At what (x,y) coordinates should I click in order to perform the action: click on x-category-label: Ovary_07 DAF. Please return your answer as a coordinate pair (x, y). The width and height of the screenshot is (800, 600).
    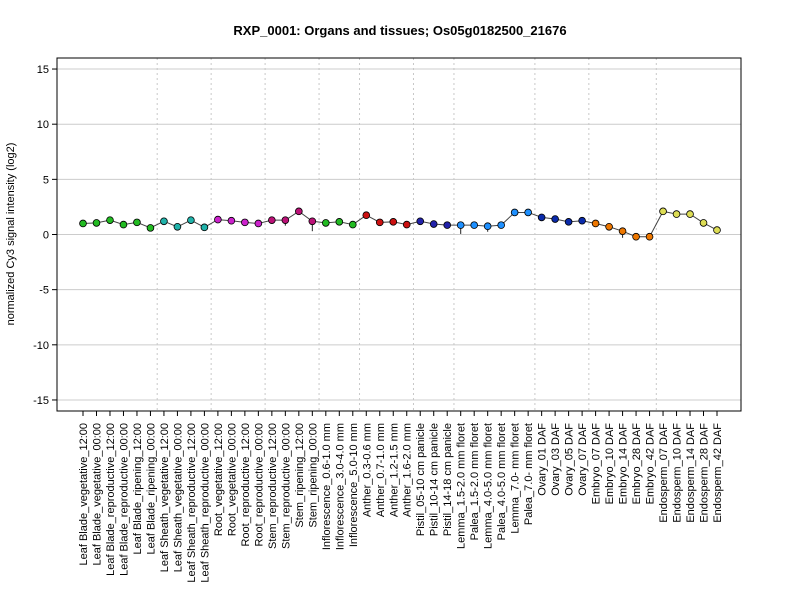
    Looking at the image, I should click on (583, 459).